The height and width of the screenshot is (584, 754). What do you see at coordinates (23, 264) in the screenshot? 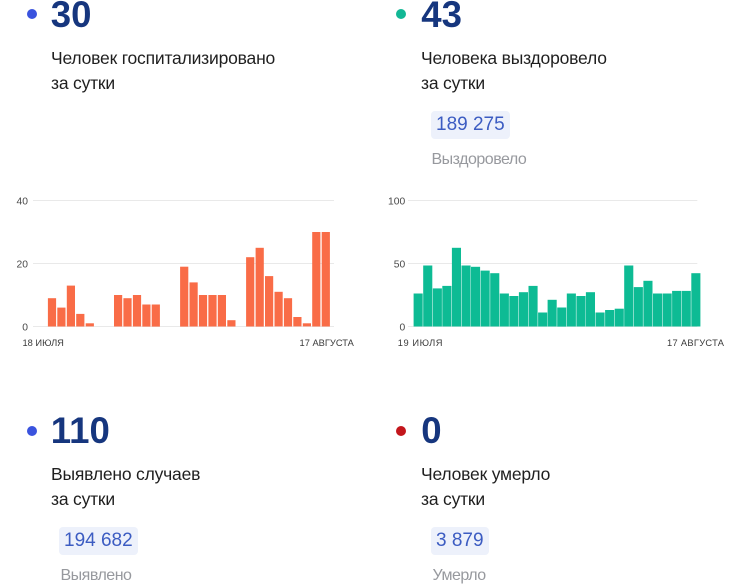
I see `svg-text: 20` at bounding box center [23, 264].